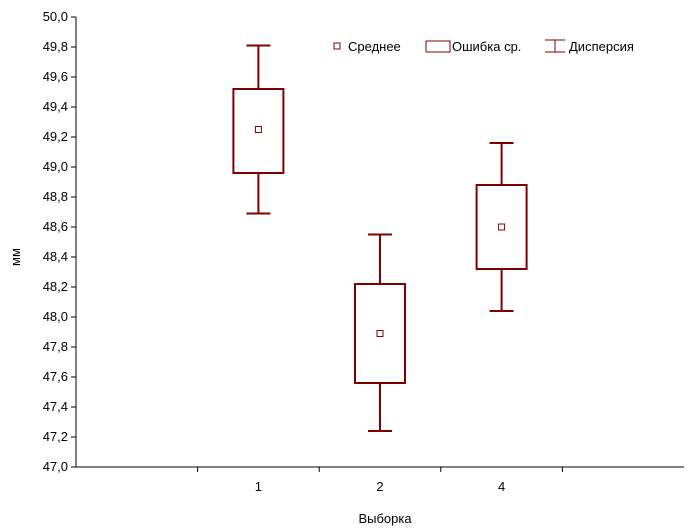  What do you see at coordinates (55, 346) in the screenshot?
I see `y-tick-label: 47,8` at bounding box center [55, 346].